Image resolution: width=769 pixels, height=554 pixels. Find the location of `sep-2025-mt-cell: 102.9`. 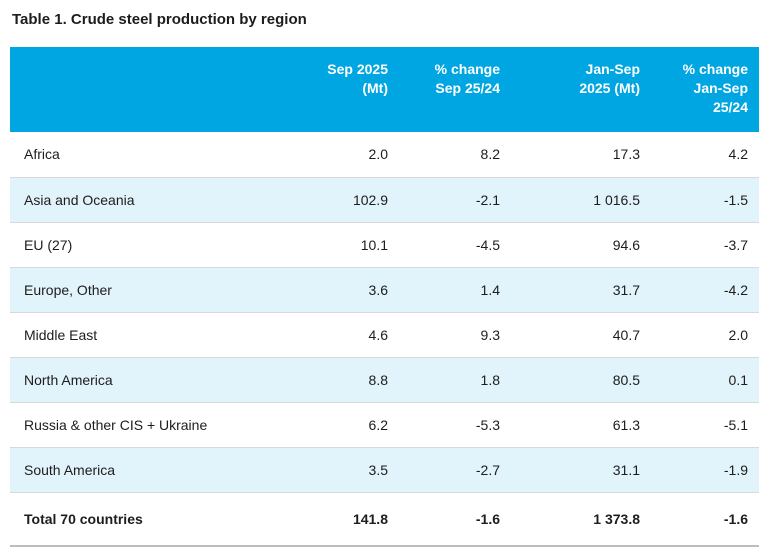

sep-2025-mt-cell: 102.9 is located at coordinates (370, 199).